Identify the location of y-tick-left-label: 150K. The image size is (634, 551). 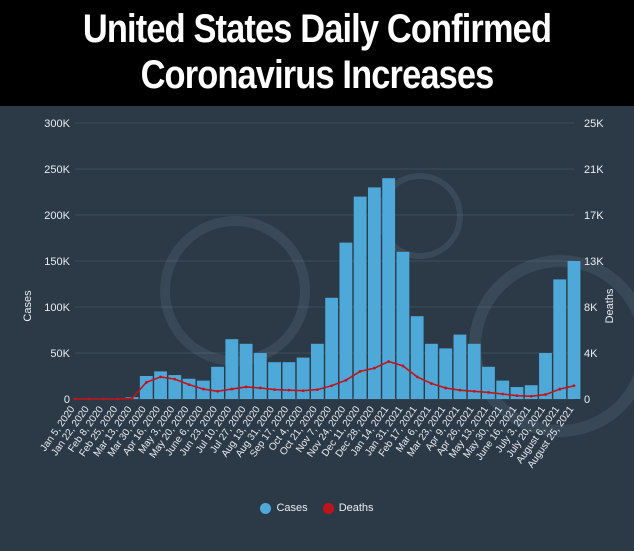
(57, 262).